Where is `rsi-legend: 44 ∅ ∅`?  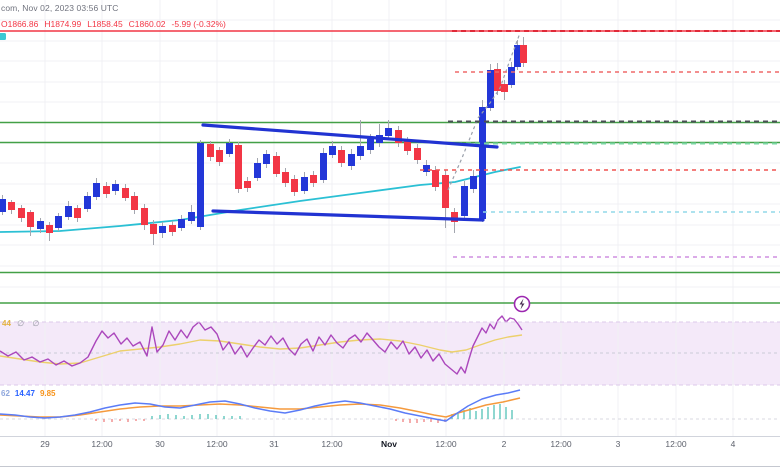
rsi-legend: 44 ∅ ∅ is located at coordinates (22, 323).